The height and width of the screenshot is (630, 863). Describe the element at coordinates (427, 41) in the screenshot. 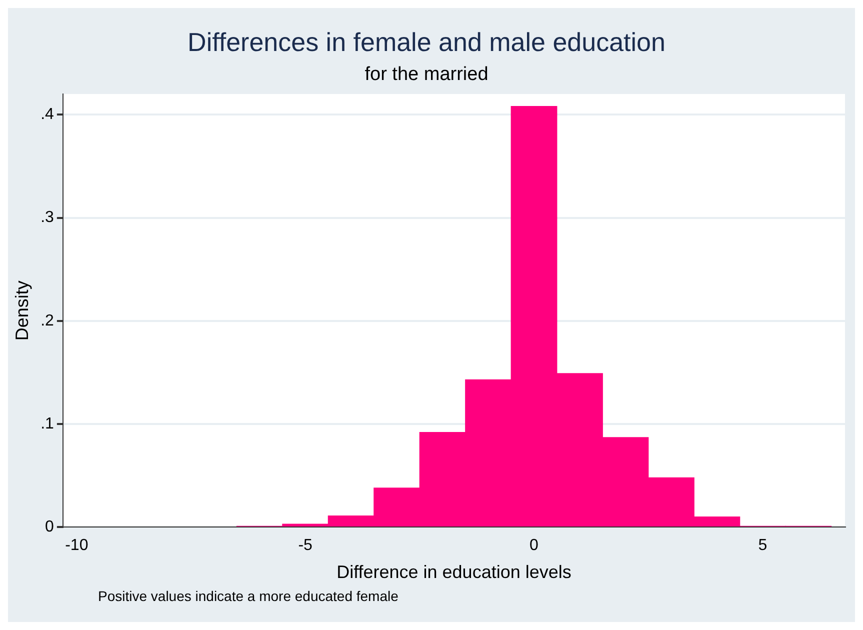

I see `chart-title: Differences in female and male education` at that location.